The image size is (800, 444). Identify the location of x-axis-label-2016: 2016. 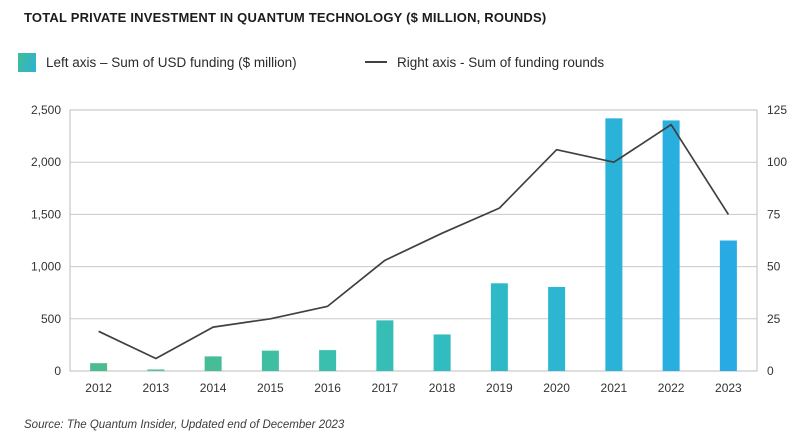
(327, 388).